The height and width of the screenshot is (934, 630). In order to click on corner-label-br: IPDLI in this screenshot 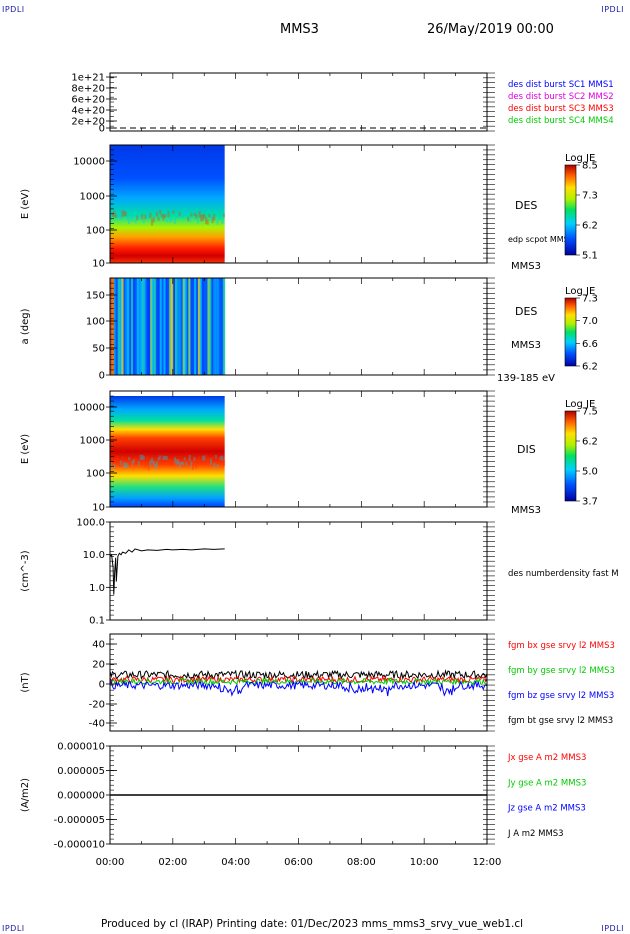, I will do `click(612, 928)`.